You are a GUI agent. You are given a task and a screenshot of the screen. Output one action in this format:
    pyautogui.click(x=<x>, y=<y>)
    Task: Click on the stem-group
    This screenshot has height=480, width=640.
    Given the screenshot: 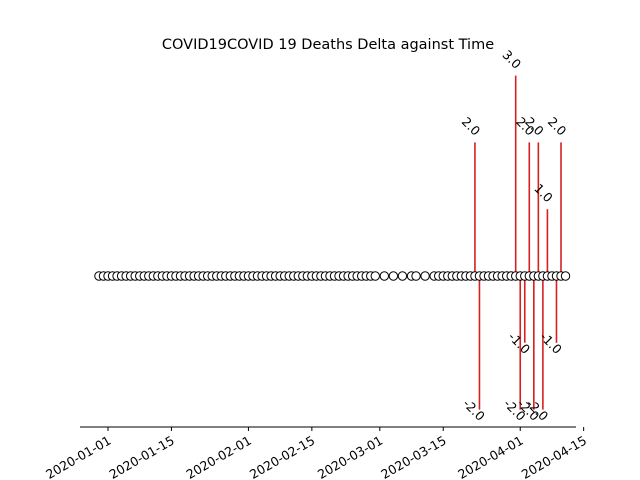 What is the action you would take?
    pyautogui.click(x=518, y=242)
    